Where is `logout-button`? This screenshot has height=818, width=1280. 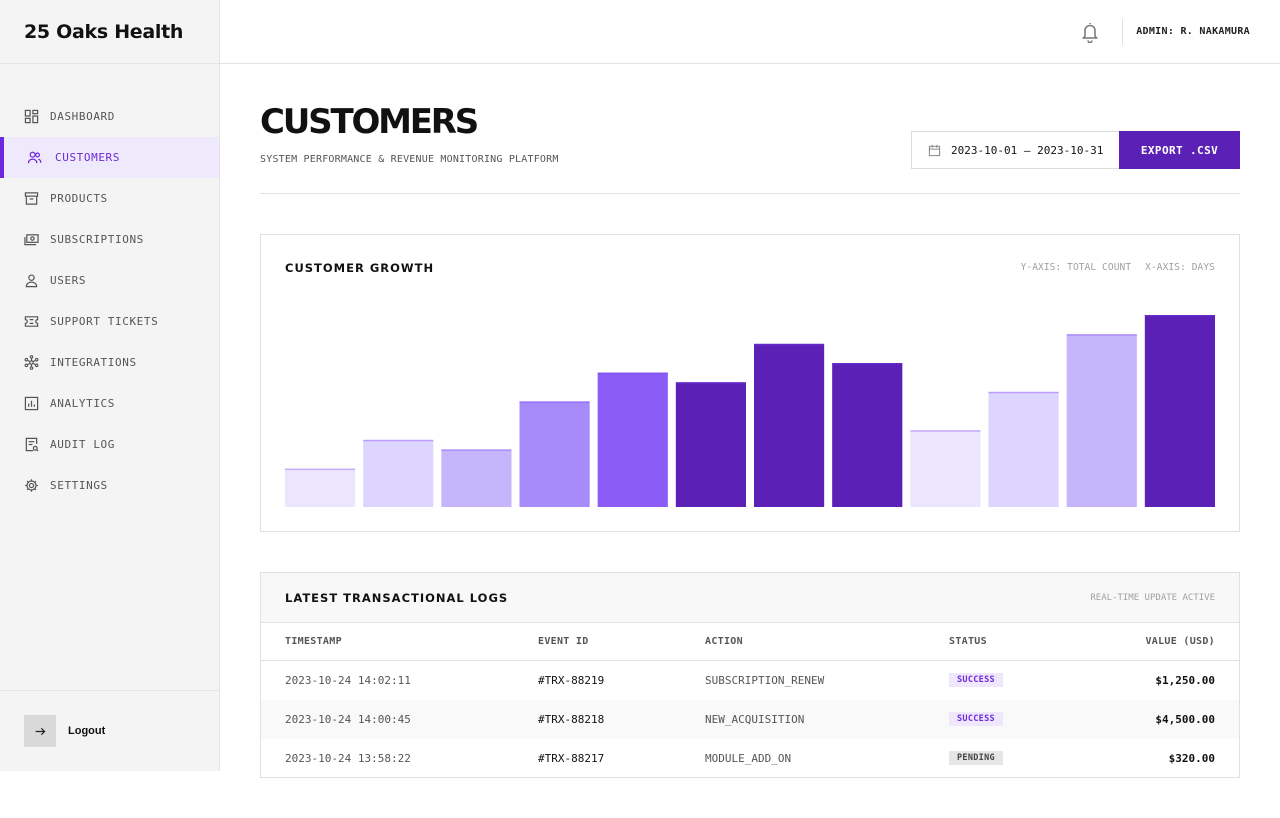
logout-button is located at coordinates (40, 731).